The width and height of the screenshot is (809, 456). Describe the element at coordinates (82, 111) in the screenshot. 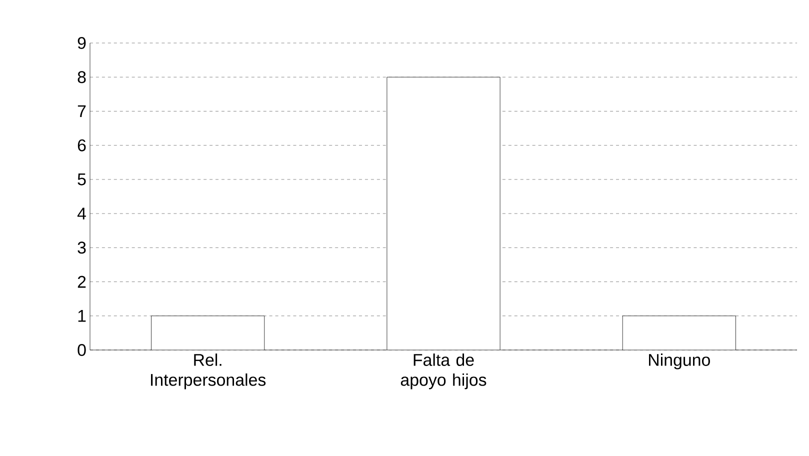

I see `y-tick-label: 7` at that location.